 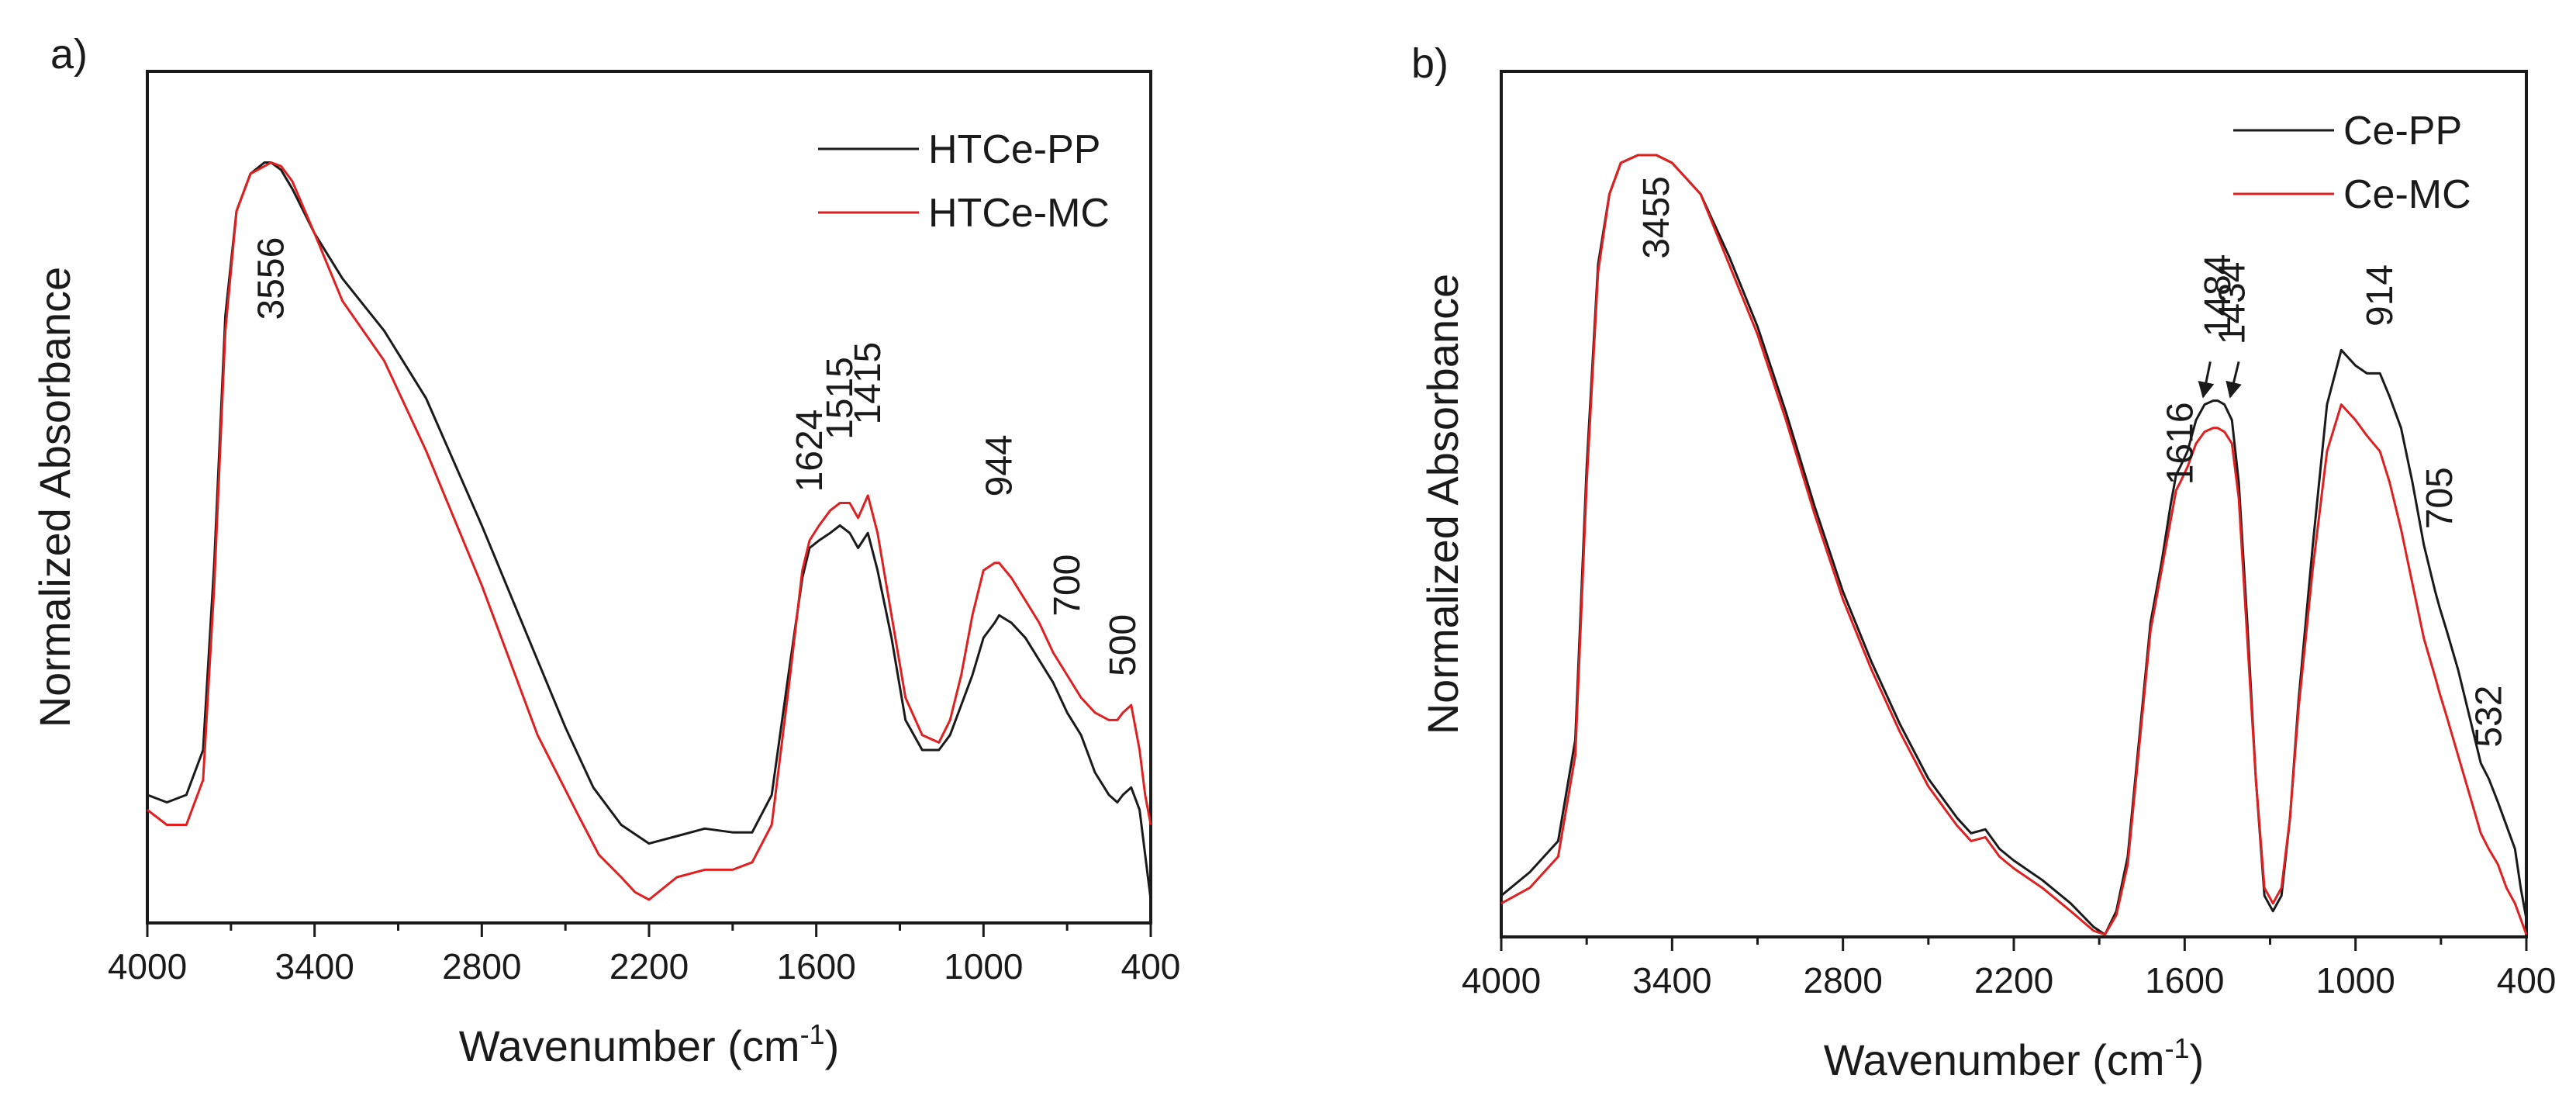 I want to click on peak-annotation: 1616, so click(x=2180, y=443).